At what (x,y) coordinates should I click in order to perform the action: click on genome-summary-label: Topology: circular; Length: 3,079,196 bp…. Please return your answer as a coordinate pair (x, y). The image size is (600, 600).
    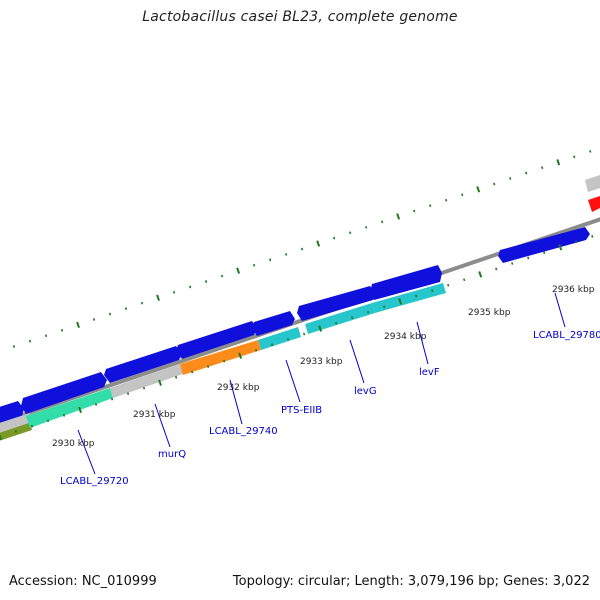
    Looking at the image, I should click on (411, 581).